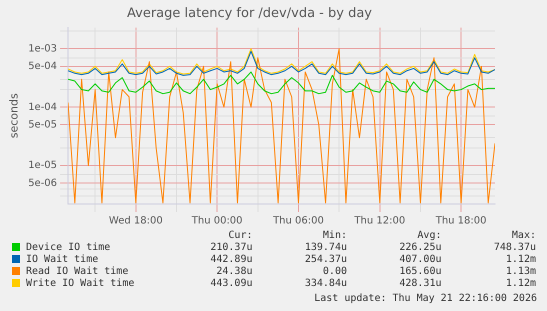 Image resolution: width=547 pixels, height=311 pixels. What do you see at coordinates (325, 260) in the screenshot?
I see `text: 254.37u` at bounding box center [325, 260].